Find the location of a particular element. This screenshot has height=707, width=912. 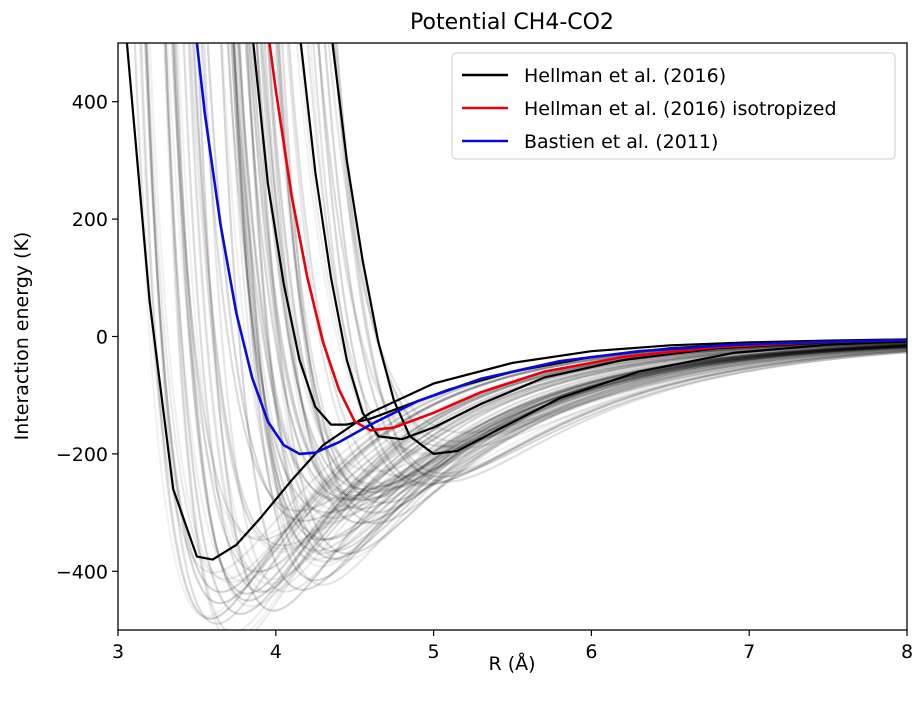

y-tick-label: −200 is located at coordinates (82, 455).